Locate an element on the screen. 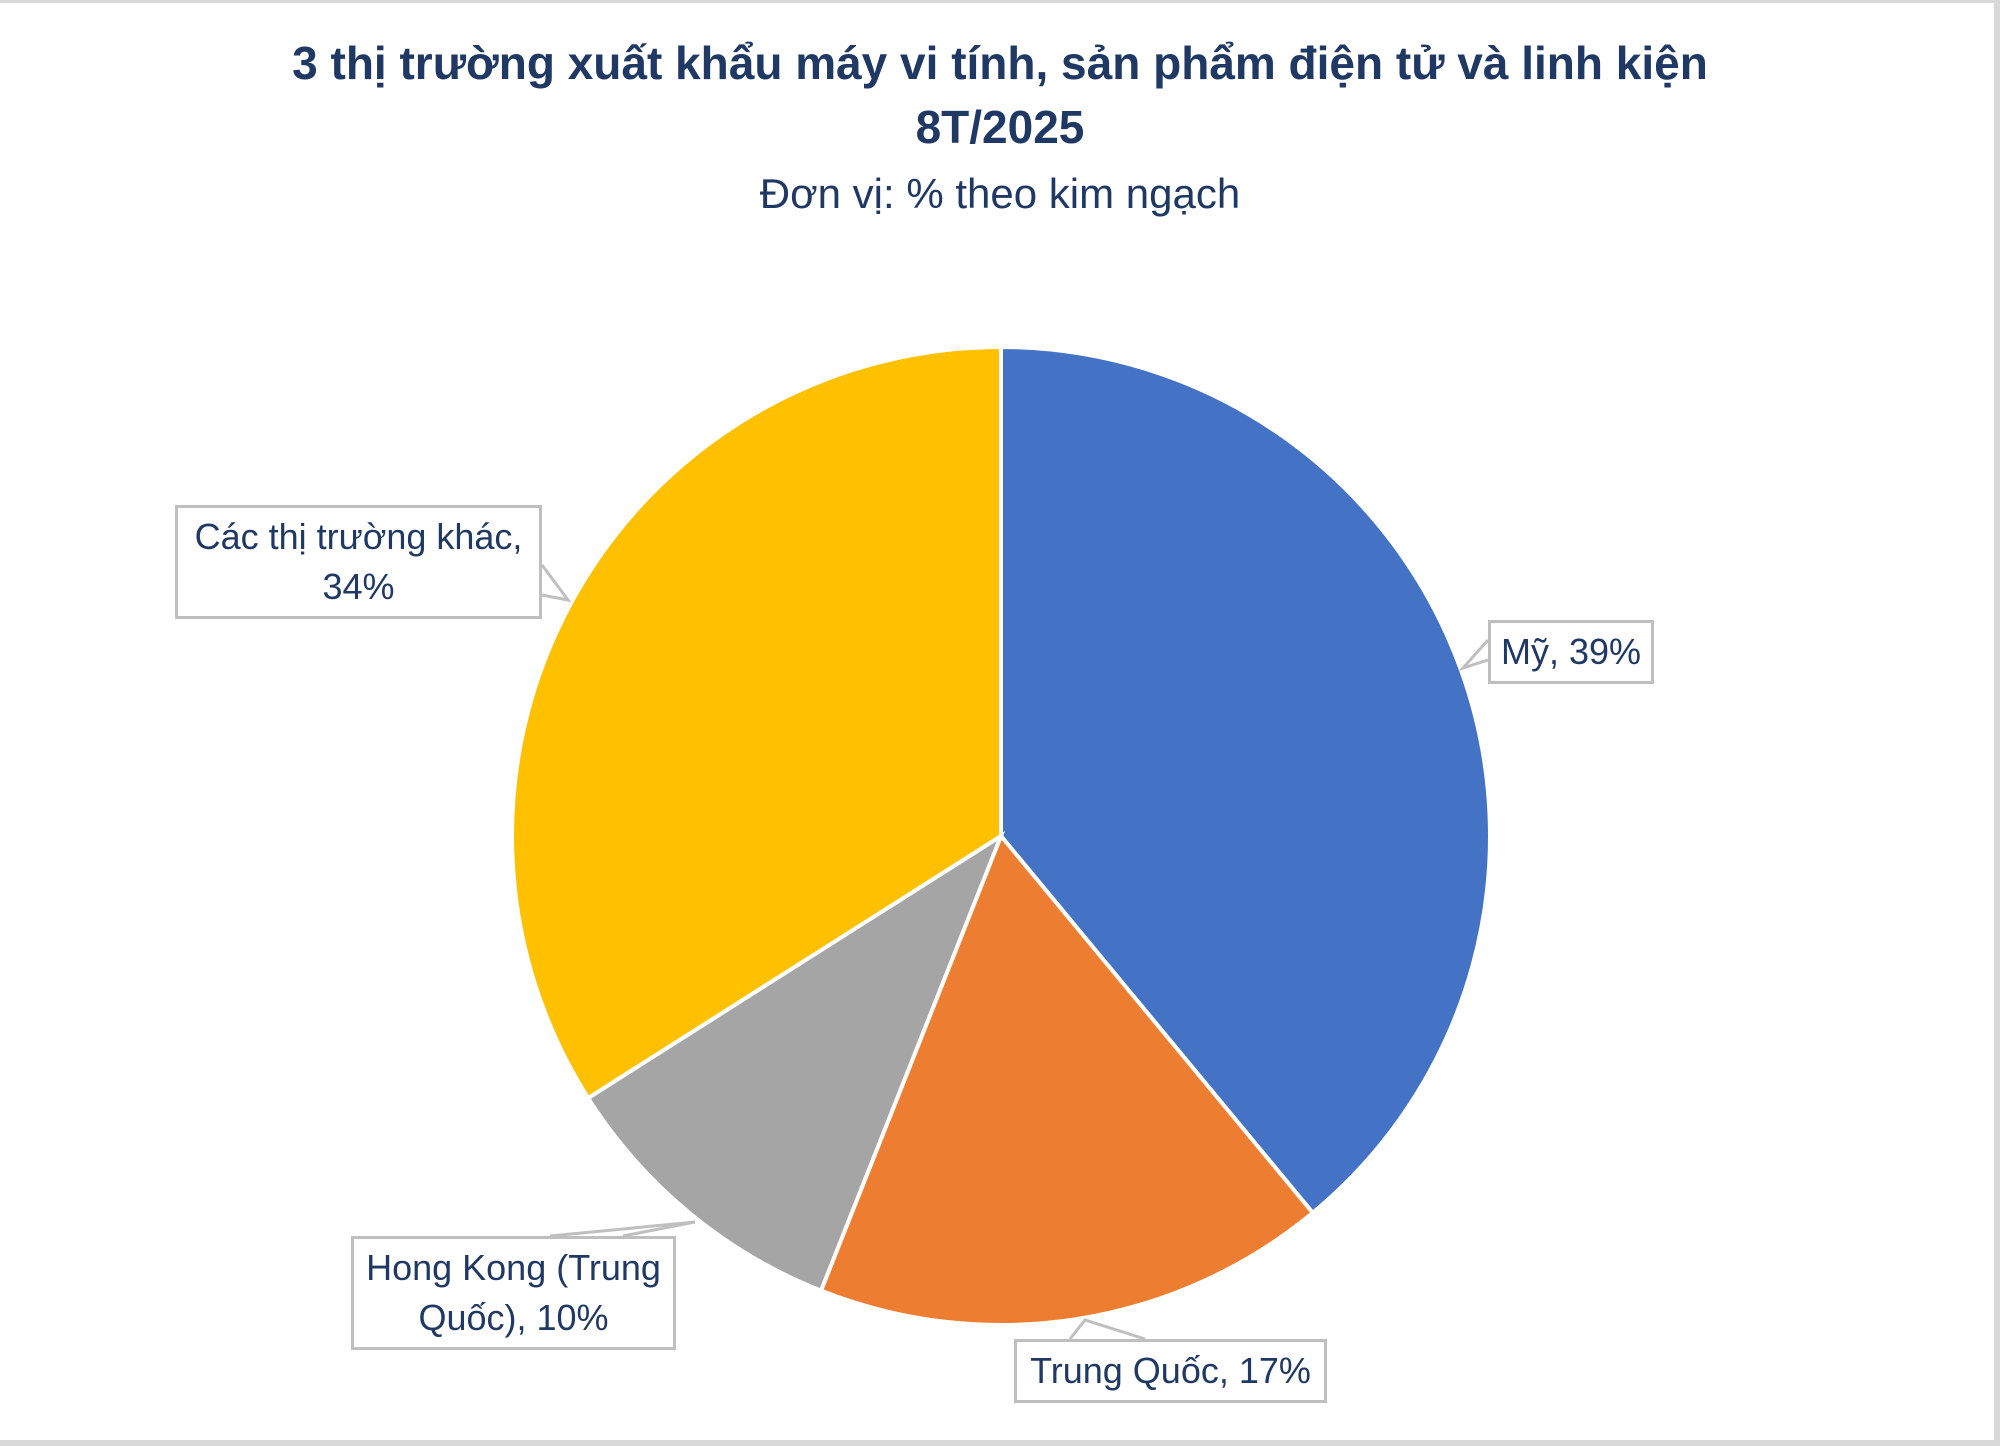 This screenshot has height=1446, width=2000. data-label-khac-value: 34% is located at coordinates (358, 586).